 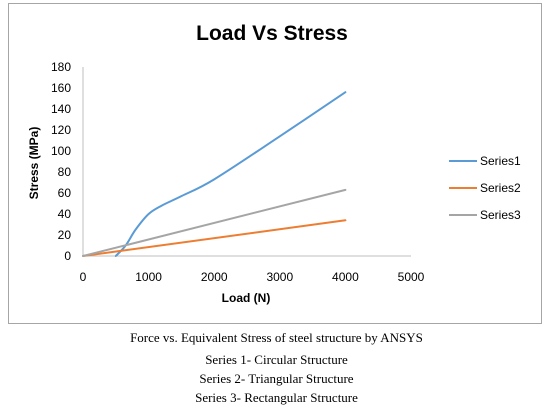 I want to click on y-tick-label: 40, so click(x=65, y=214).